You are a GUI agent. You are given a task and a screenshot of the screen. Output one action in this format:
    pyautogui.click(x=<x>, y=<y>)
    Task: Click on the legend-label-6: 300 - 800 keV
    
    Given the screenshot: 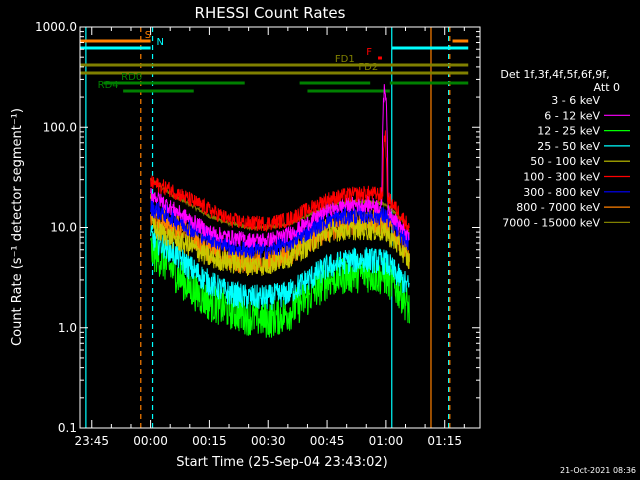 What is the action you would take?
    pyautogui.click(x=561, y=192)
    